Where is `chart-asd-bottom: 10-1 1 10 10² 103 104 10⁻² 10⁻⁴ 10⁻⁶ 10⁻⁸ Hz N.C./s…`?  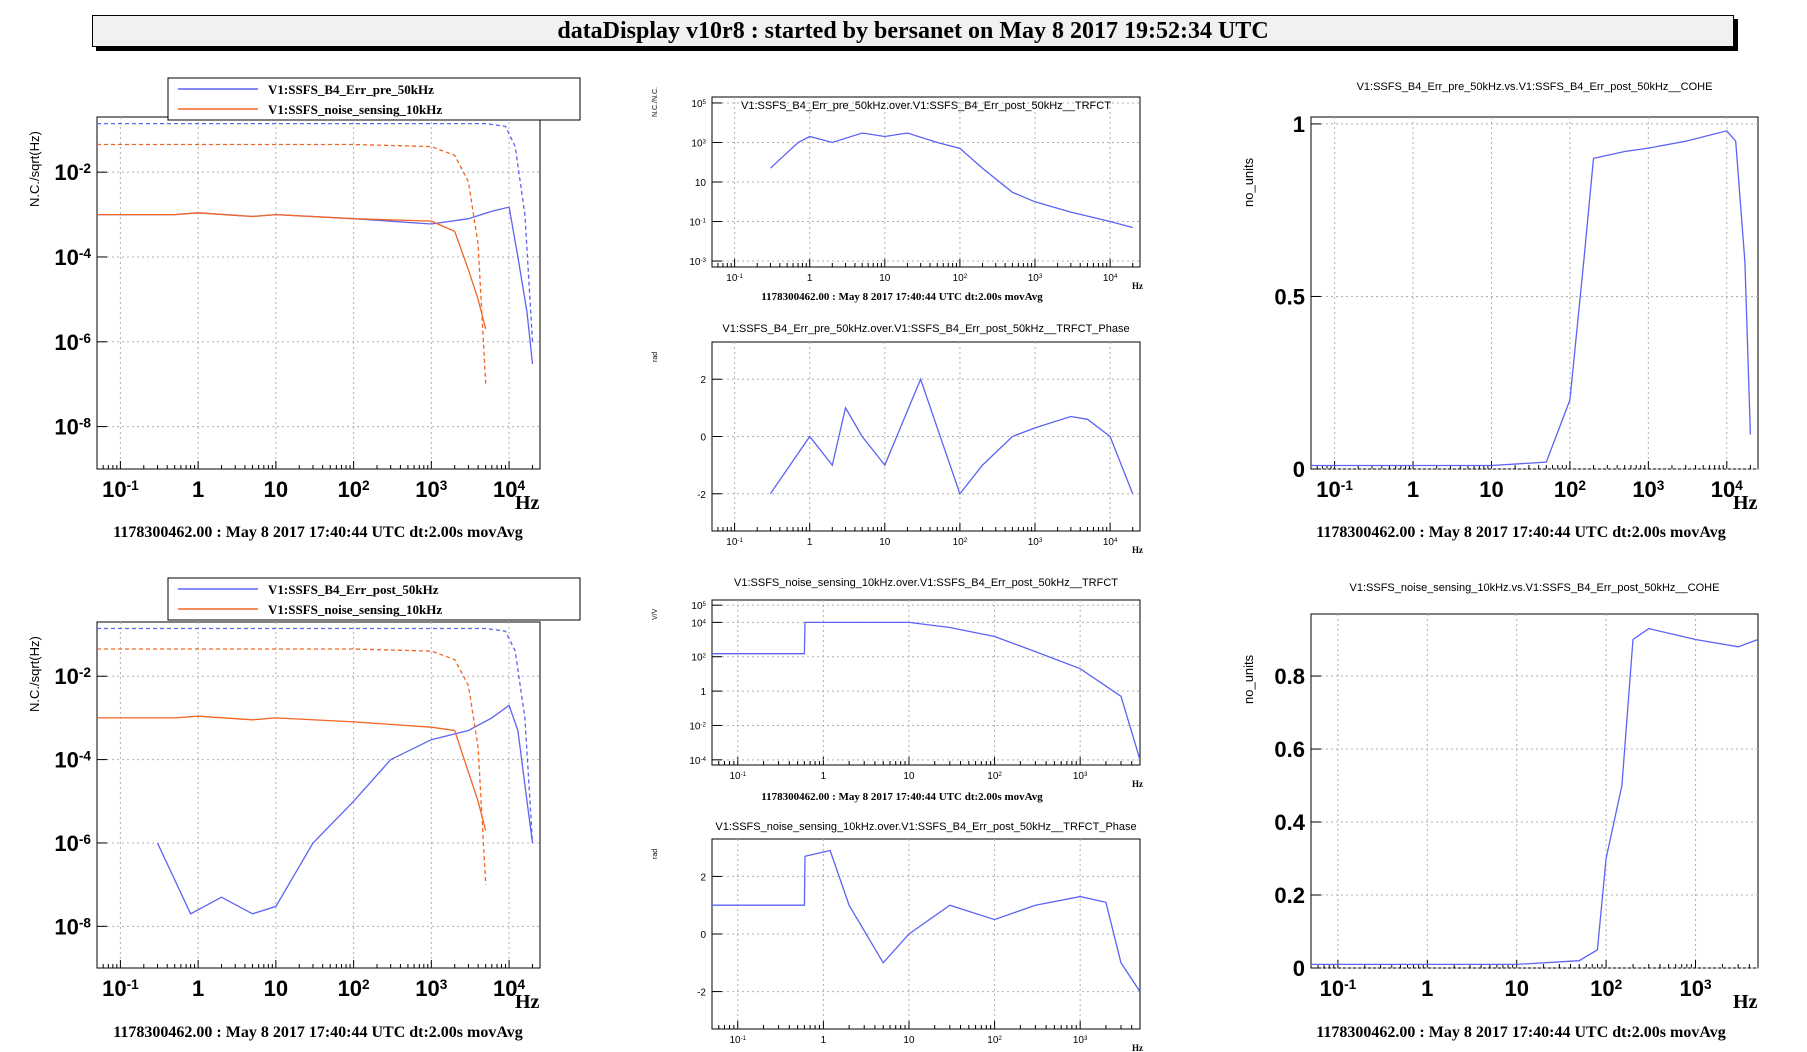
chart-asd-bottom: 10-1 1 10 10² 103 104 10⁻² 10⁻⁴ 10⁻⁶ 10⁻⁸ Hz N.C./s… is located at coordinates (304, 809).